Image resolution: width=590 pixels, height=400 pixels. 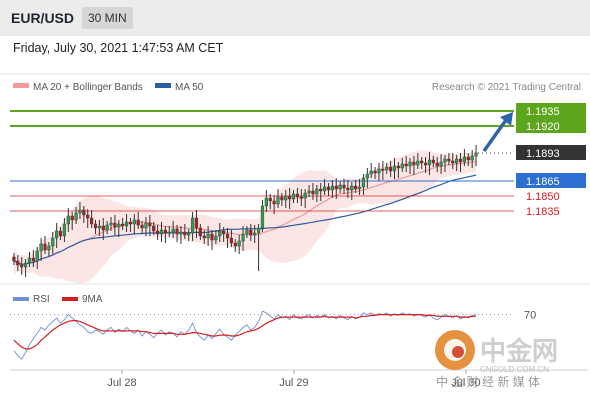 What do you see at coordinates (245, 332) in the screenshot?
I see `rsi-series-9MA` at bounding box center [245, 332].